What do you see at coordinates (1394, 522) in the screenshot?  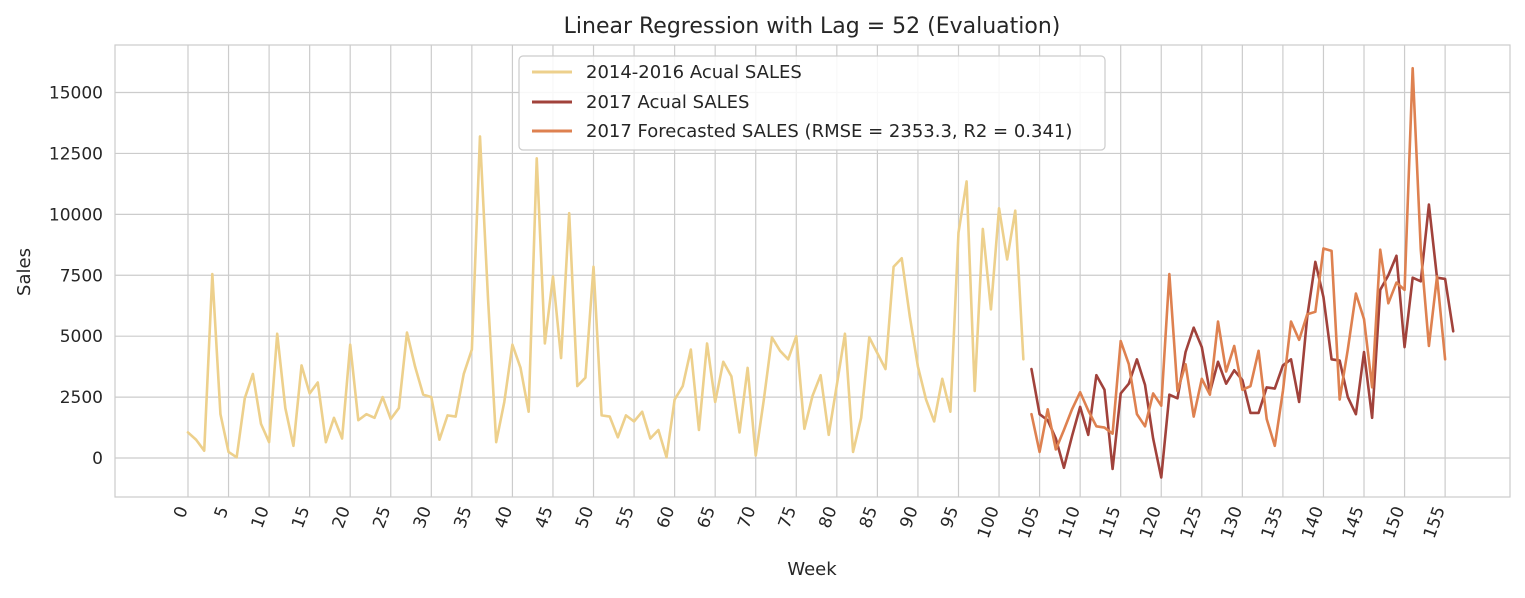 I see `x-tick-label: 150` at bounding box center [1394, 522].